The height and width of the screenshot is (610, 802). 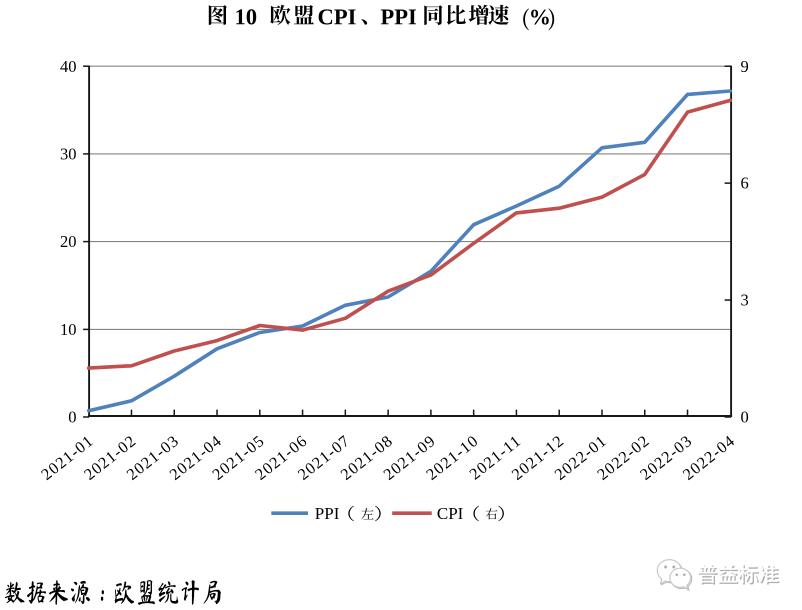 What do you see at coordinates (68, 154) in the screenshot?
I see `svg-text: 30` at bounding box center [68, 154].